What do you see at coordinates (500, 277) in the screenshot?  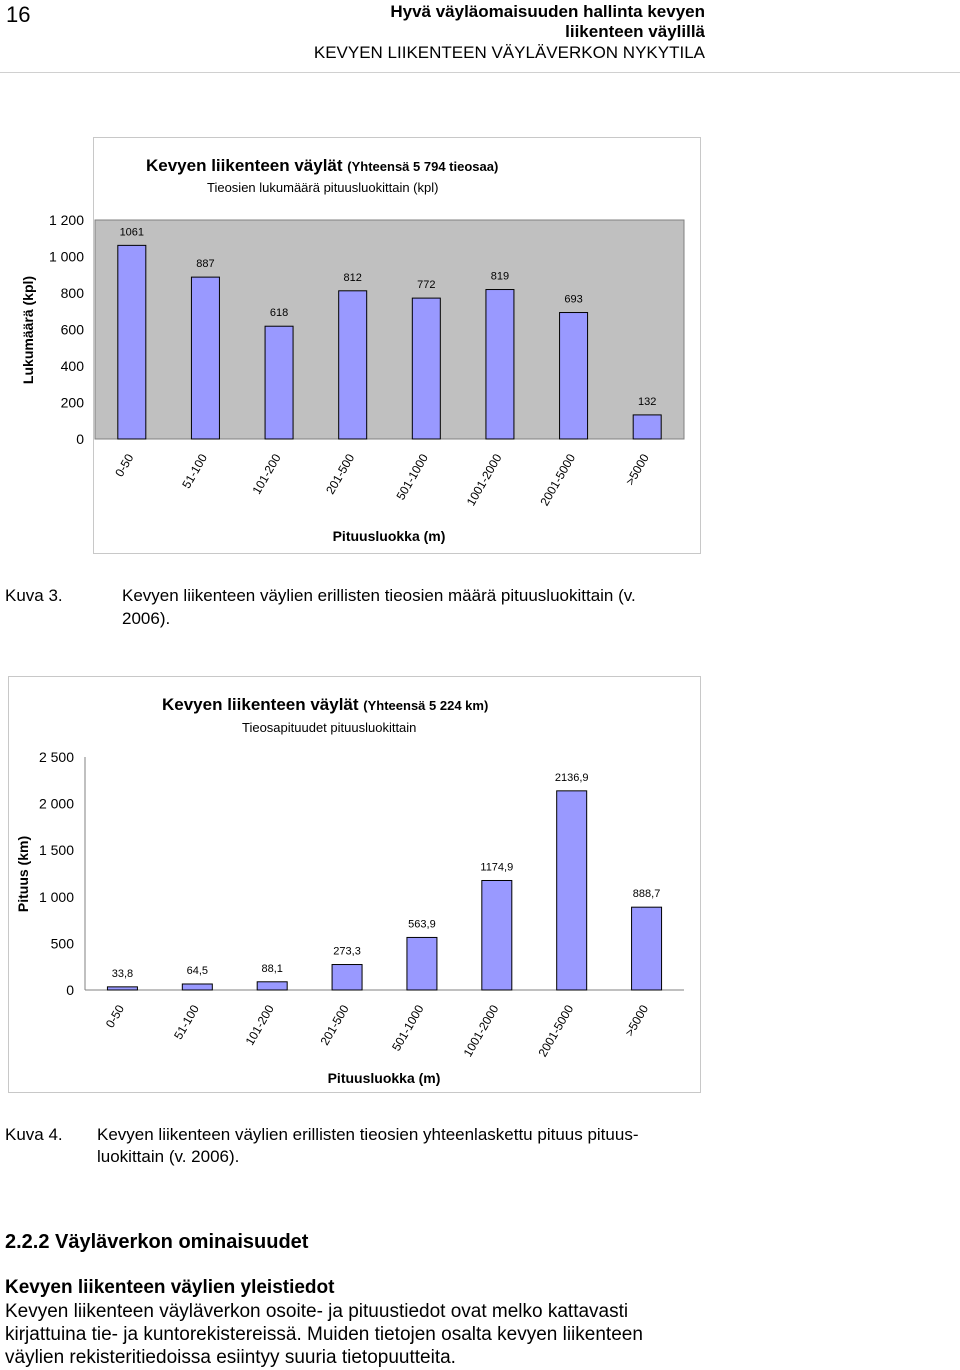 I see `chart-1-bar-value-label: 819` at bounding box center [500, 277].